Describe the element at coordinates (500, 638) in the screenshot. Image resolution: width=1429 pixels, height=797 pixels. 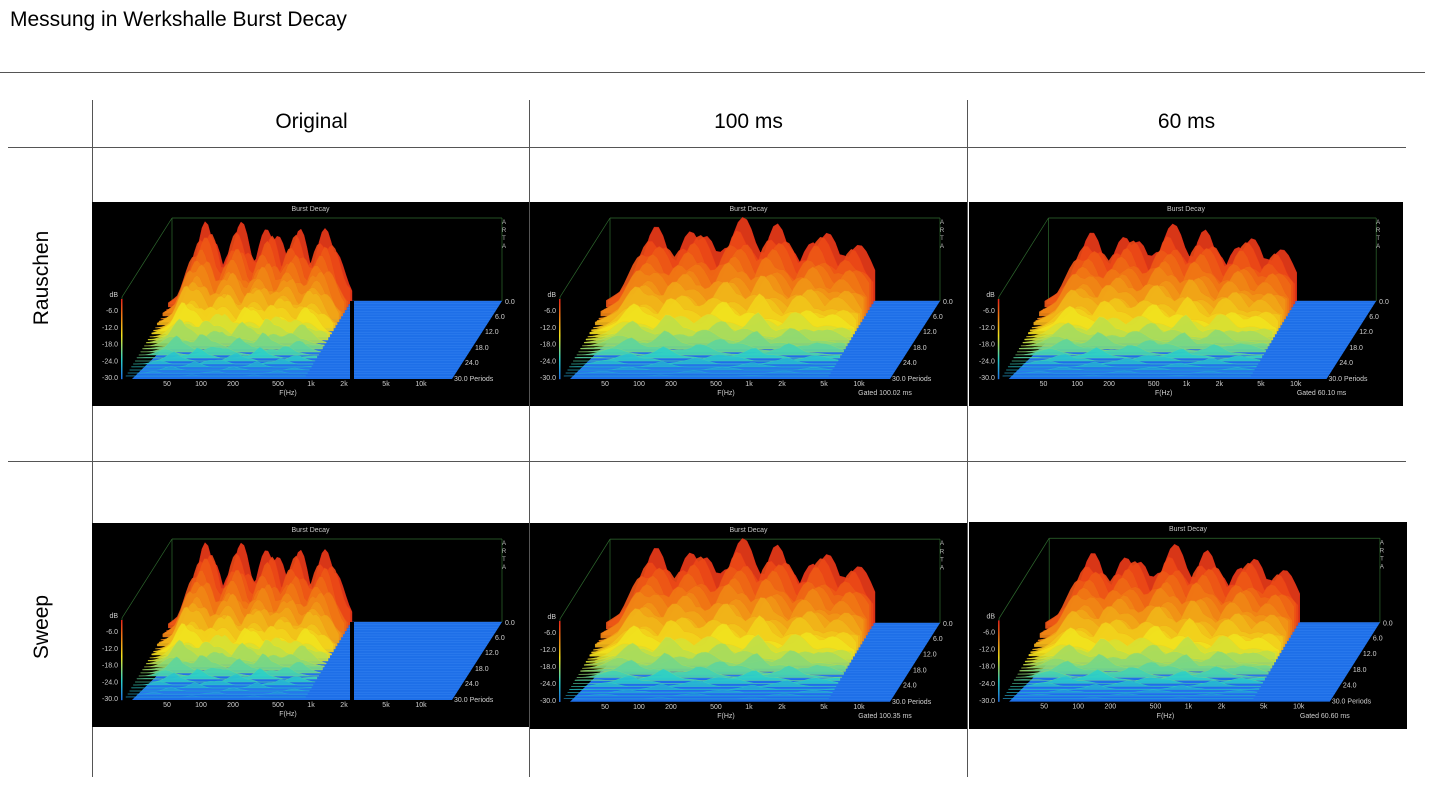
I see `period-tick-label: 6.0` at that location.